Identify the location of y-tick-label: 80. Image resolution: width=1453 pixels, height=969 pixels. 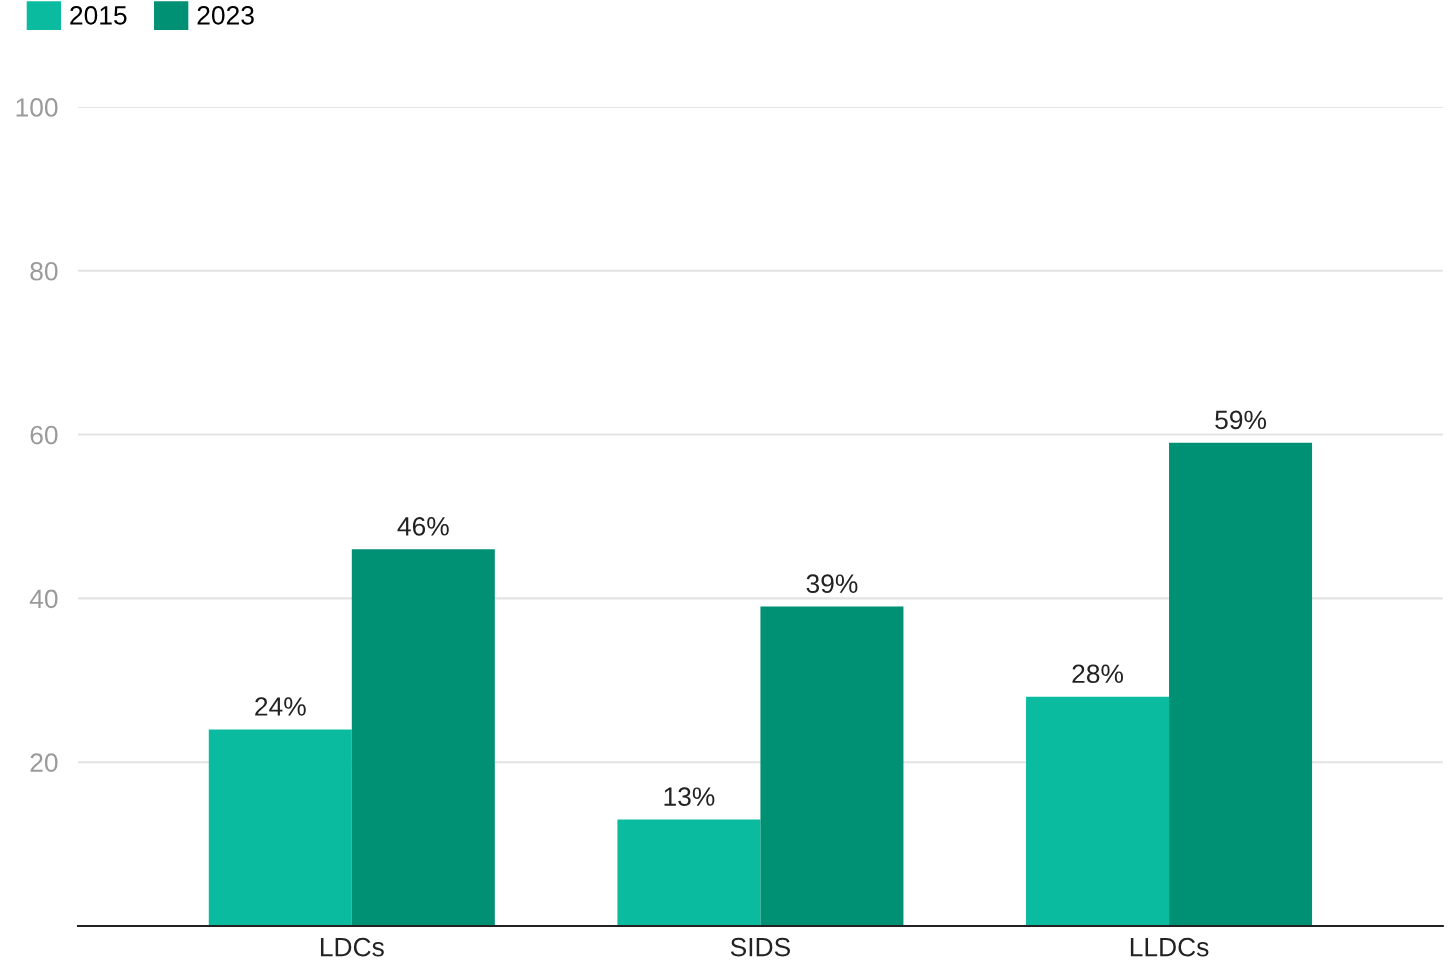
(44, 271).